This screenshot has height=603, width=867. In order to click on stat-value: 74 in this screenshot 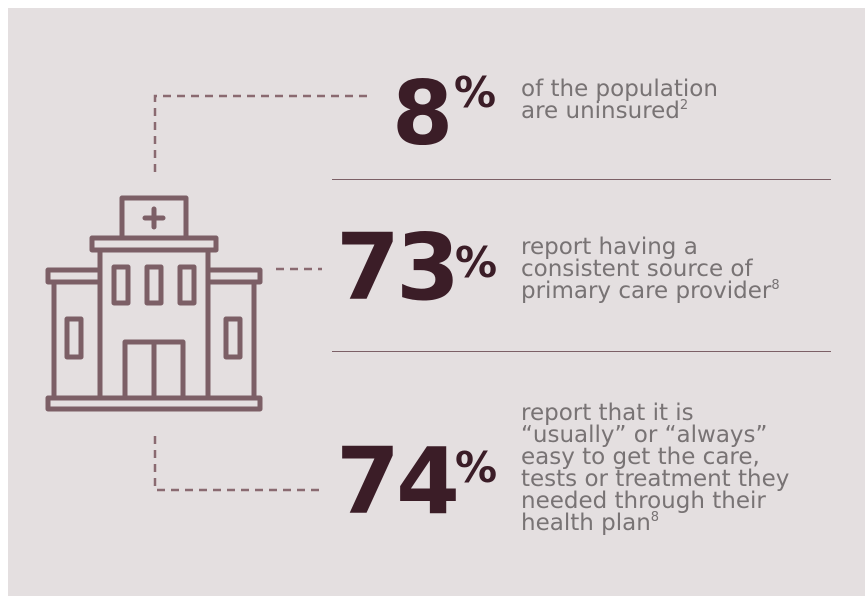, I will do `click(398, 481)`.